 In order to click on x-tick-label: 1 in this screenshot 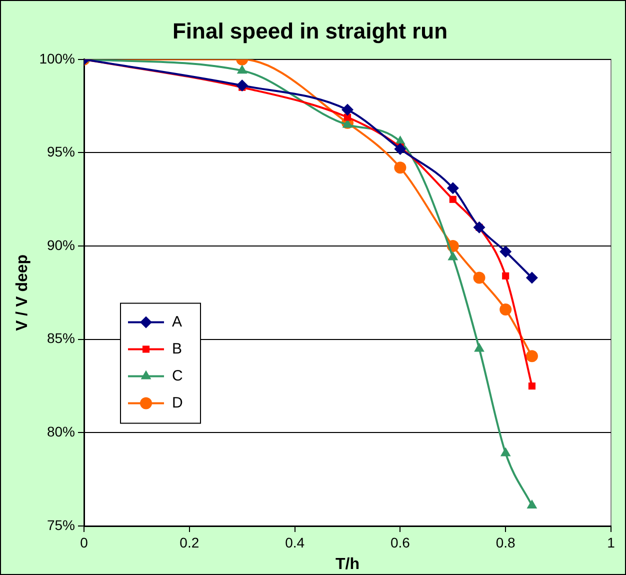, I will do `click(611, 542)`.